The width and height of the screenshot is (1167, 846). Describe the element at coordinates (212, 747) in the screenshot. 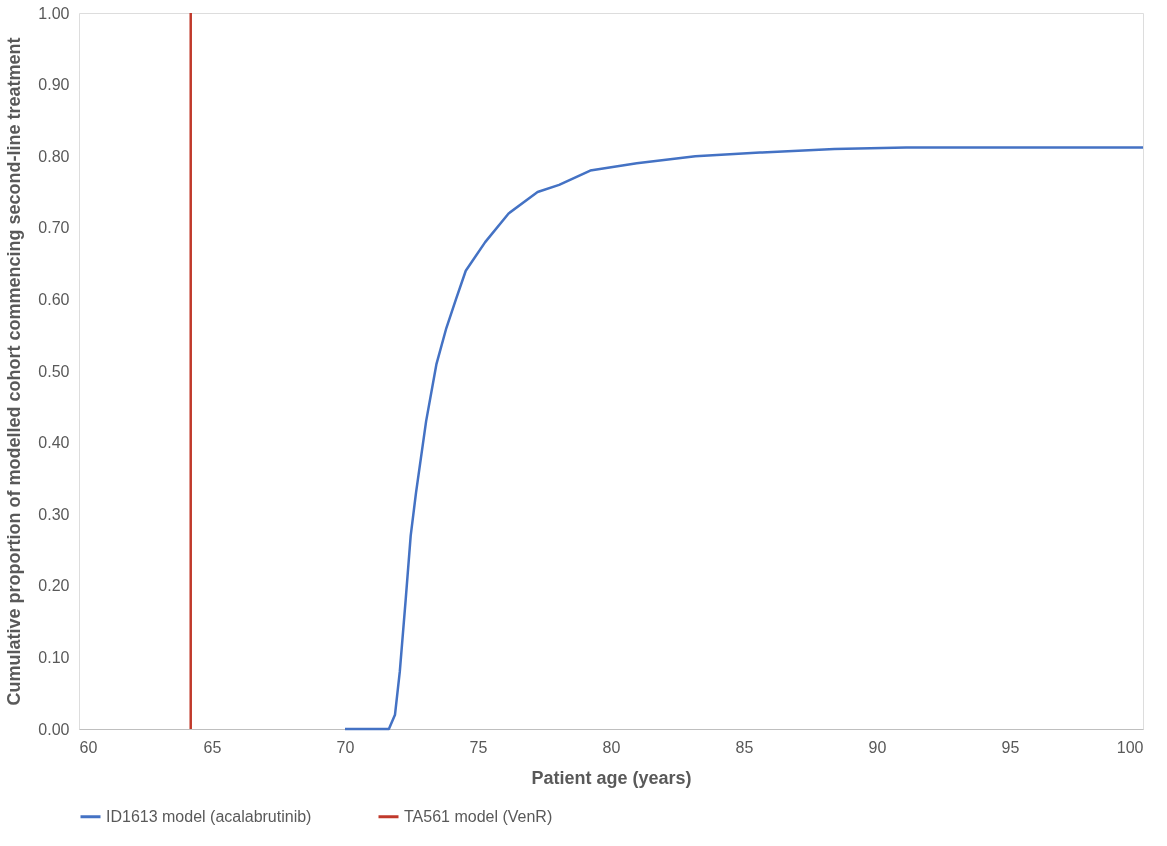

I see `x-tick-label: 65` at that location.